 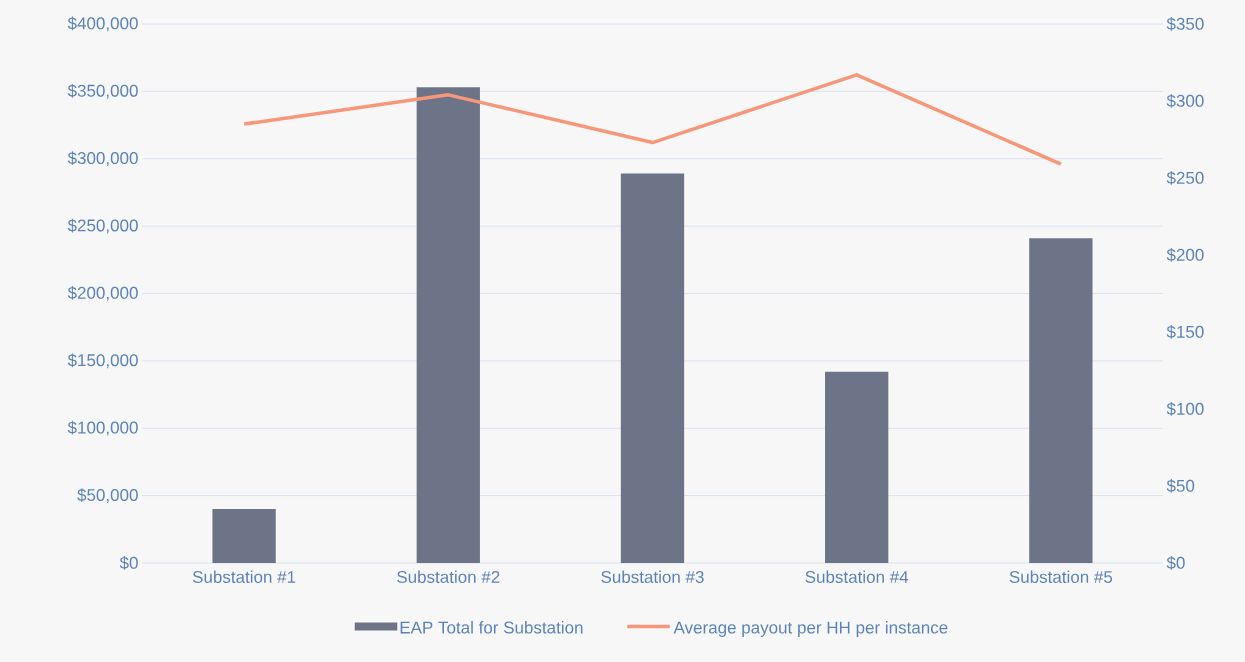 What do you see at coordinates (244, 577) in the screenshot?
I see `x-tick-label: Substation #1` at bounding box center [244, 577].